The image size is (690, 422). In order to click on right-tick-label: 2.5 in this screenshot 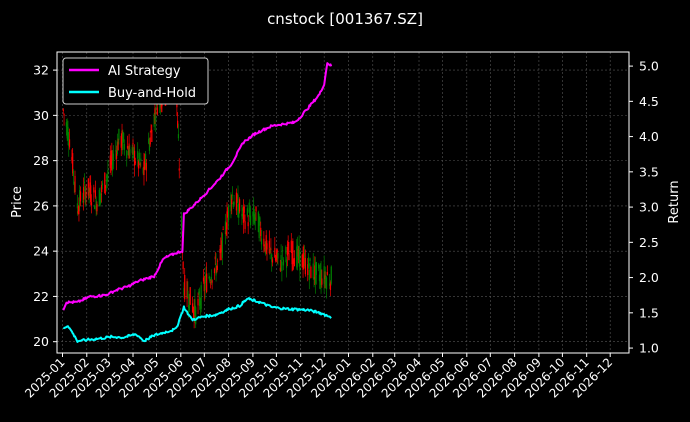, I will do `click(649, 242)`.